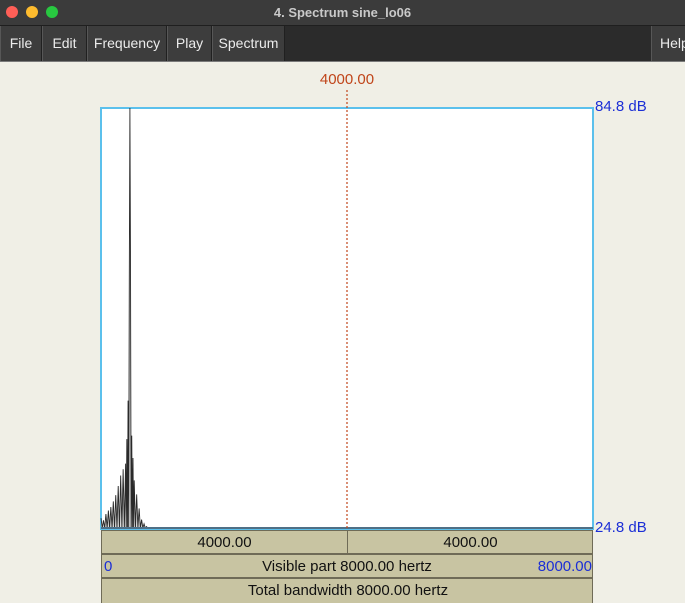  What do you see at coordinates (52, 12) in the screenshot?
I see `maximize-window-button` at bounding box center [52, 12].